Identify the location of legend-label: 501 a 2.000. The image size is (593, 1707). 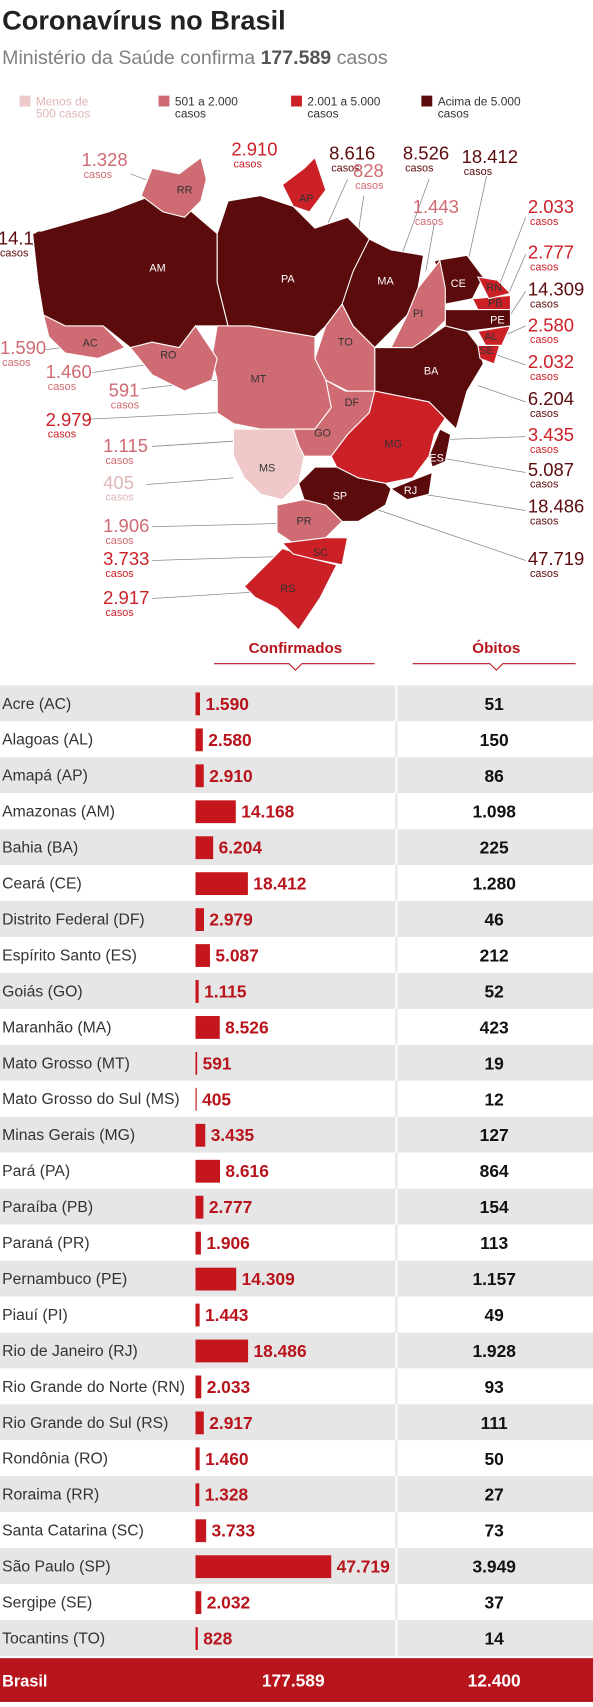
(206, 101).